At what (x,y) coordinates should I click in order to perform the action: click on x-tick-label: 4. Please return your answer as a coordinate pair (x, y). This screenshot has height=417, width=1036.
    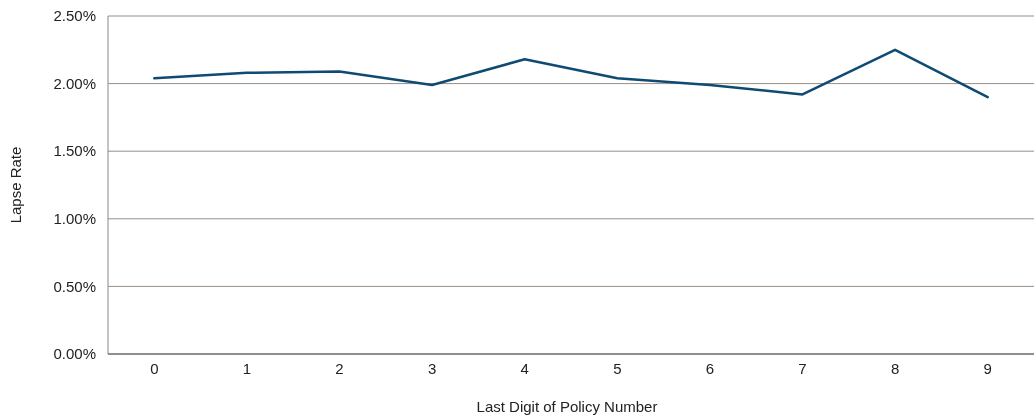
    Looking at the image, I should click on (524, 368).